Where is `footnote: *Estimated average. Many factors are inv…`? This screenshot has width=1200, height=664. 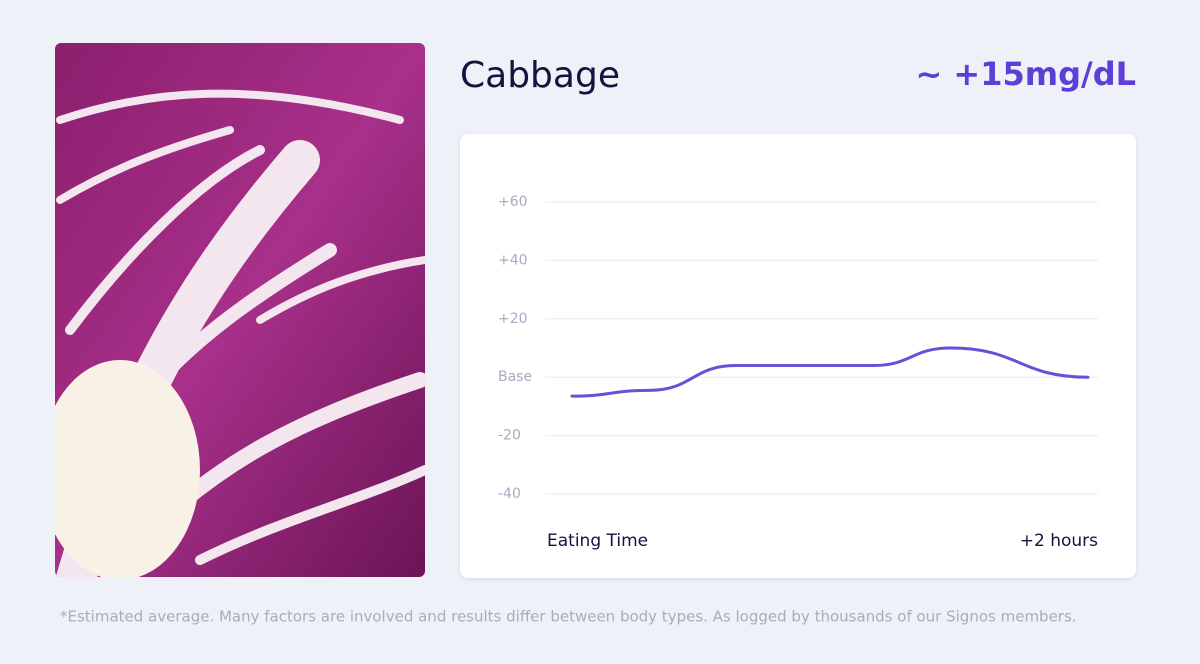
footnote: *Estimated average. Many factors are inv… is located at coordinates (568, 617).